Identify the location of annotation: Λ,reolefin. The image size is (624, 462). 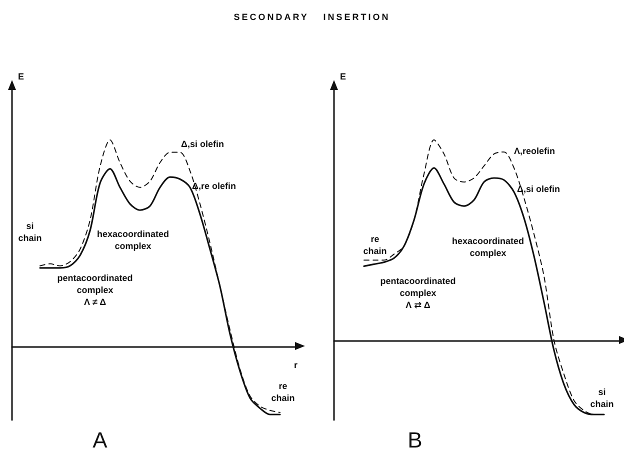
(535, 151).